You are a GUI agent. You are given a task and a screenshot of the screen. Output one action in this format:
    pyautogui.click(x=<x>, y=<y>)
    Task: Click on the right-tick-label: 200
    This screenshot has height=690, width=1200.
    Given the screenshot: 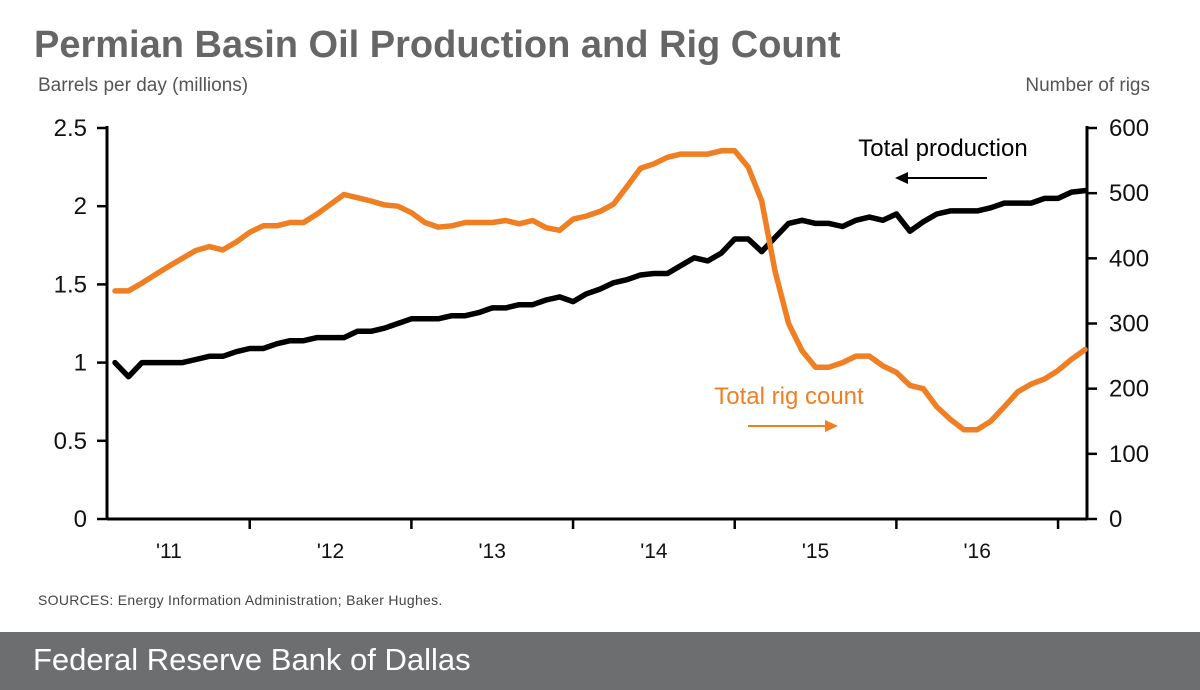 What is the action you would take?
    pyautogui.click(x=1129, y=389)
    